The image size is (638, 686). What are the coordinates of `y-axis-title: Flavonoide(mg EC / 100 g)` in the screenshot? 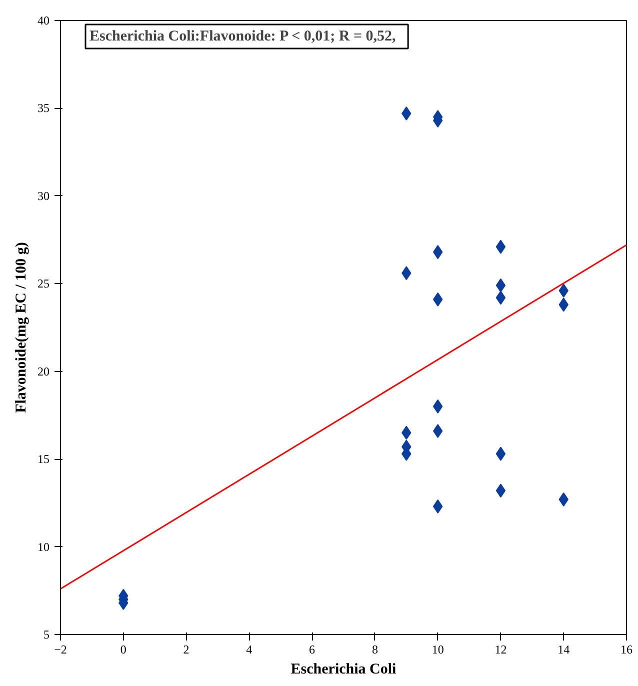 It's located at (22, 327).